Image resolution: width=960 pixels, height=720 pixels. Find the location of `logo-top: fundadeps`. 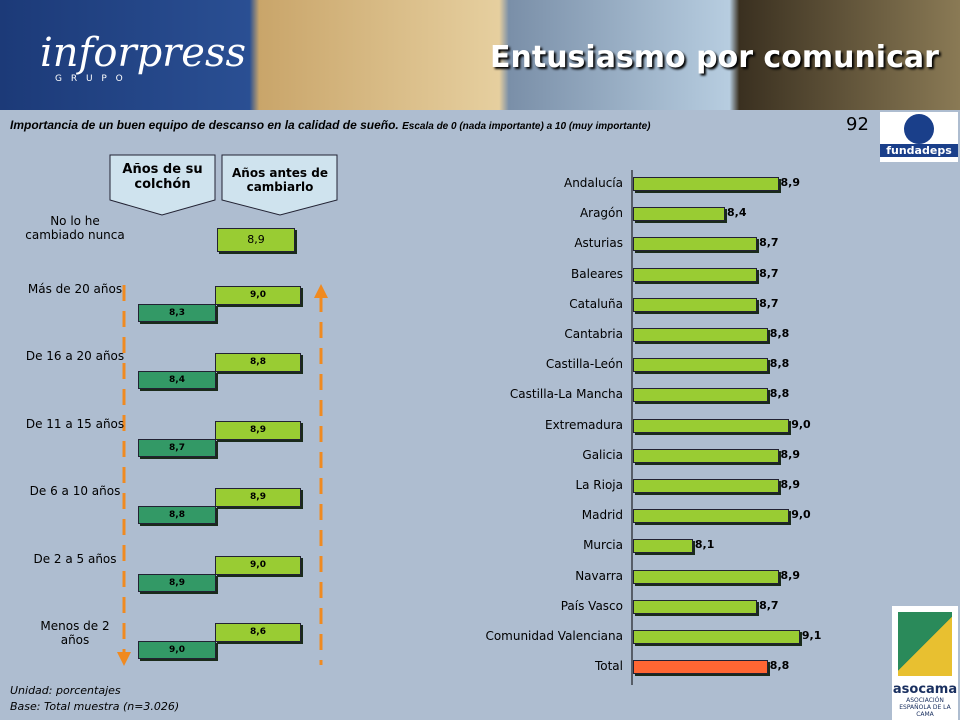

logo-top: fundadeps is located at coordinates (919, 150).